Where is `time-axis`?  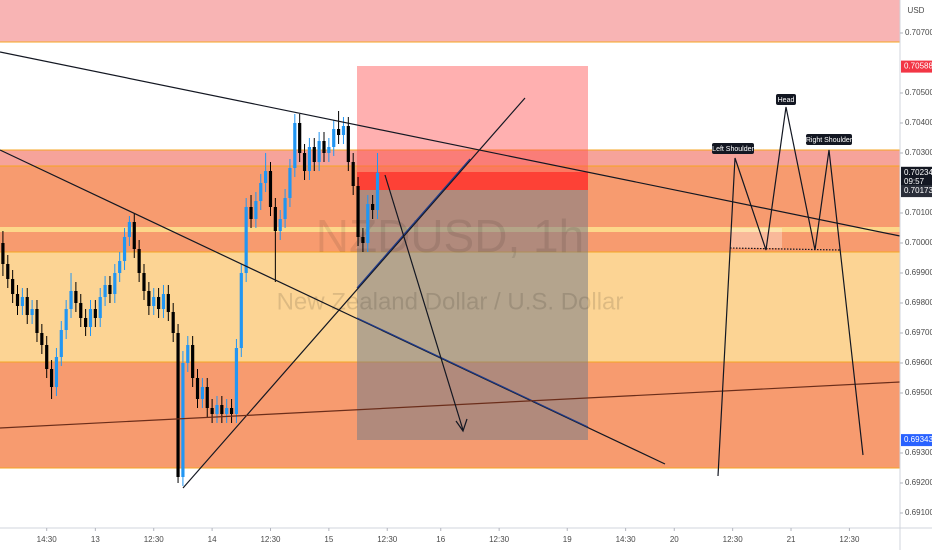
time-axis is located at coordinates (466, 539).